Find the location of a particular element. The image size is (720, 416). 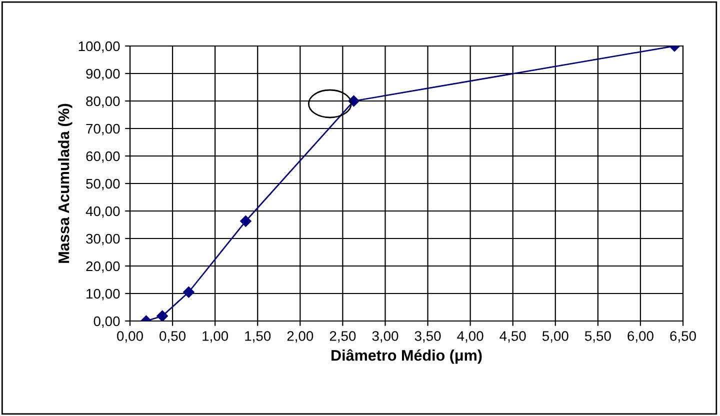

x-tick-label: 0,50 is located at coordinates (173, 337).